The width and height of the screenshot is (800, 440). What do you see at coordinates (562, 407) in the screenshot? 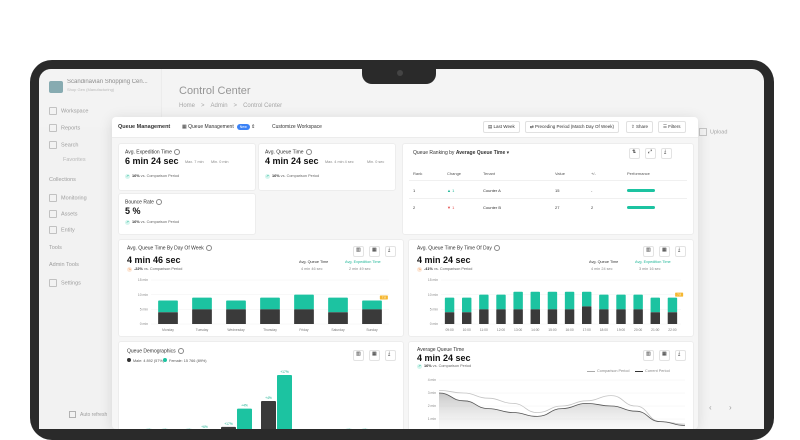
I see `line-comparison-period` at bounding box center [562, 407].